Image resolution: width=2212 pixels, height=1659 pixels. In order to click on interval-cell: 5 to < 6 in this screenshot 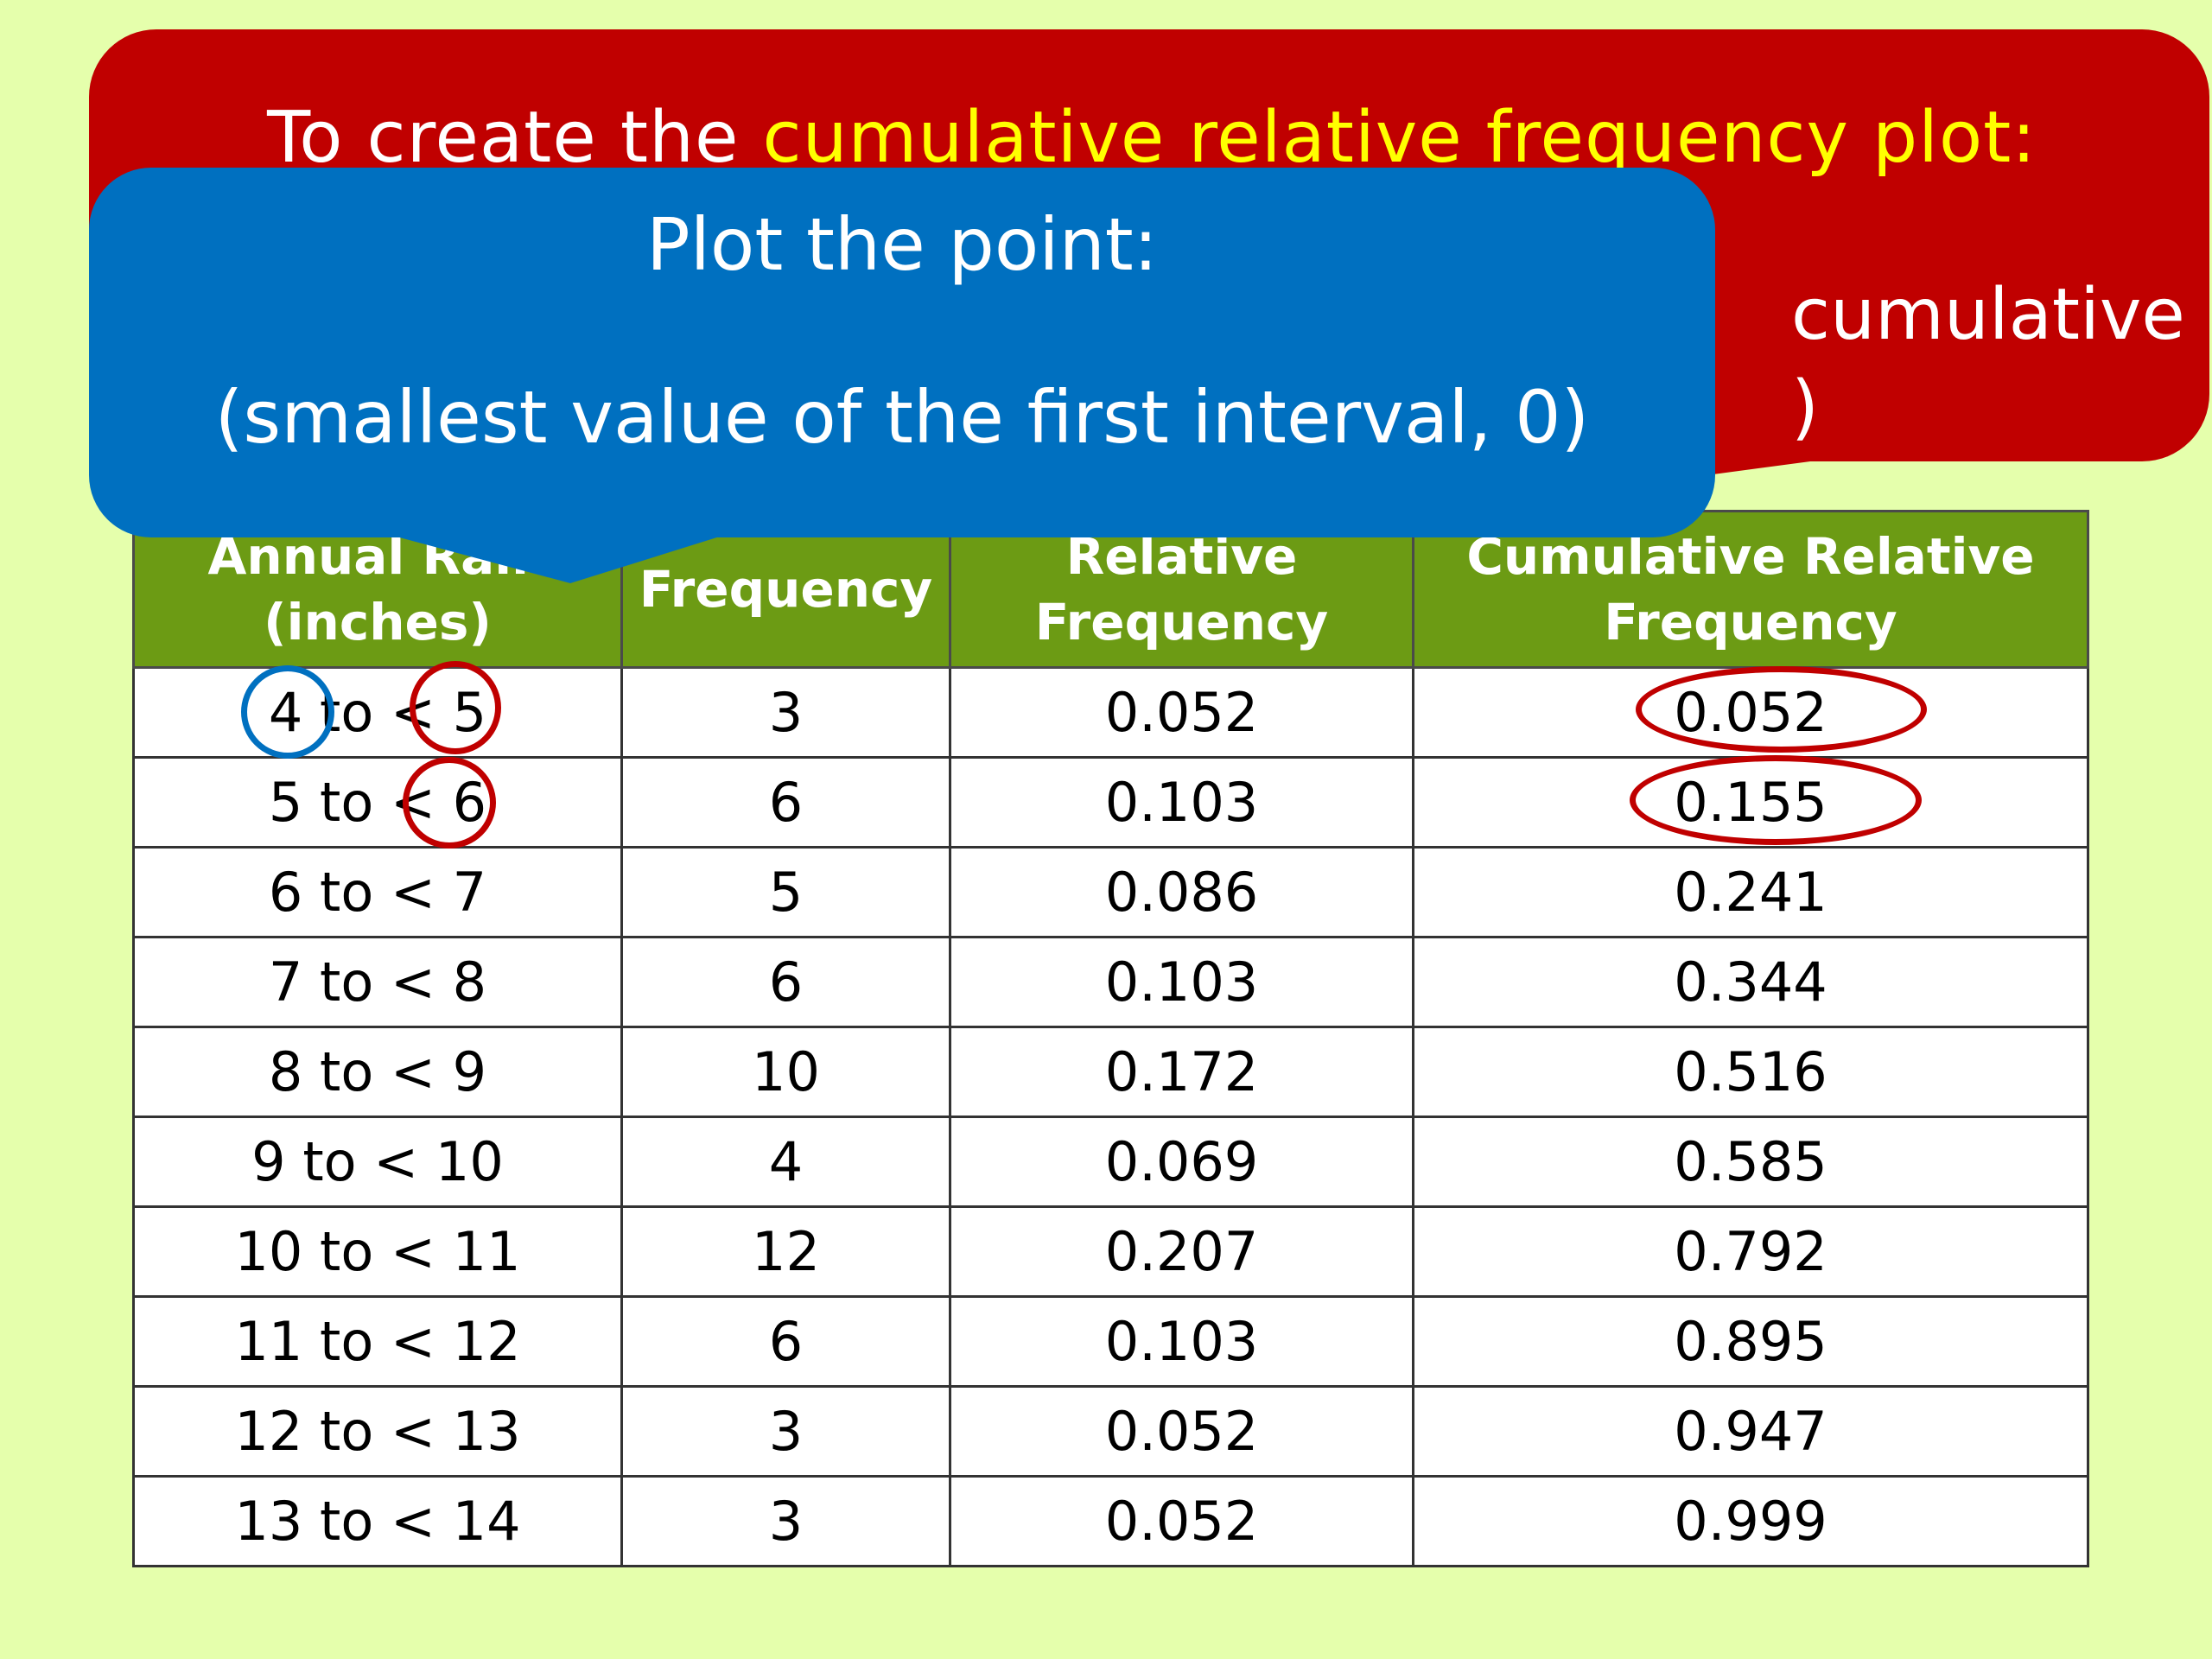, I will do `click(377, 802)`.